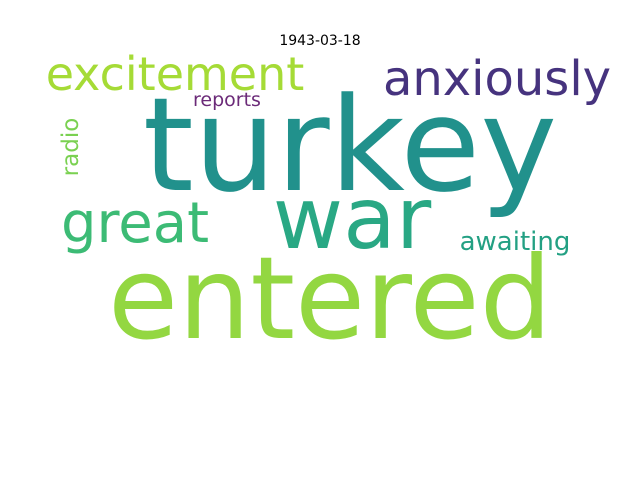 Image resolution: width=640 pixels, height=480 pixels. Describe the element at coordinates (352, 219) in the screenshot. I see `word-war: war` at that location.